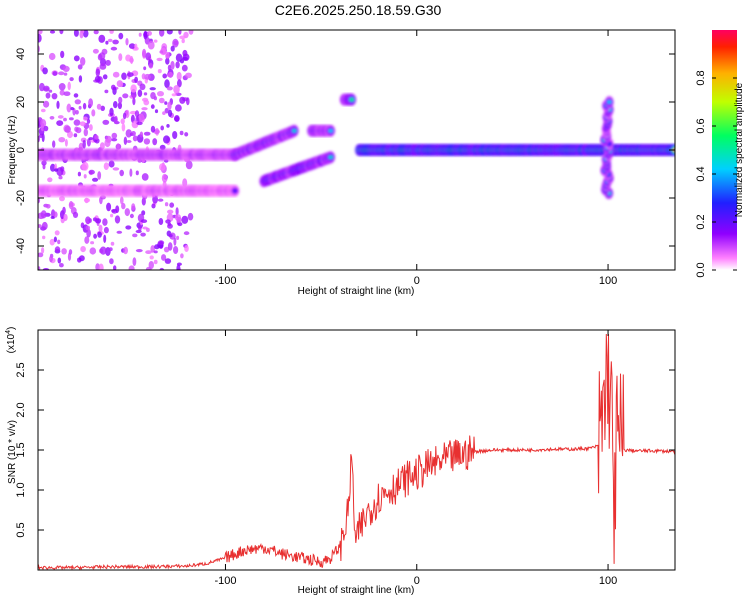 The width and height of the screenshot is (750, 600). Describe the element at coordinates (297, 169) in the screenshot. I see `heatmap-feature-lower-branch` at that location.